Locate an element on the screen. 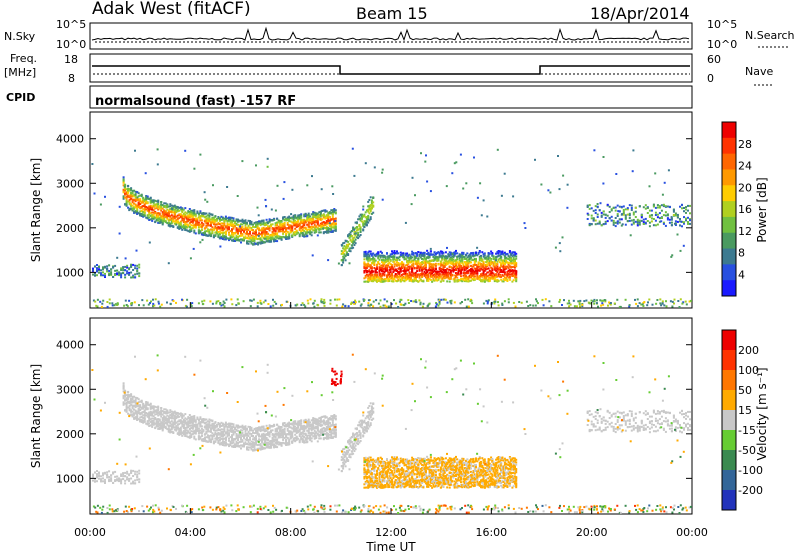 Image resolution: width=800 pixels, height=554 pixels. nave-tick-top: 60 is located at coordinates (714, 59).